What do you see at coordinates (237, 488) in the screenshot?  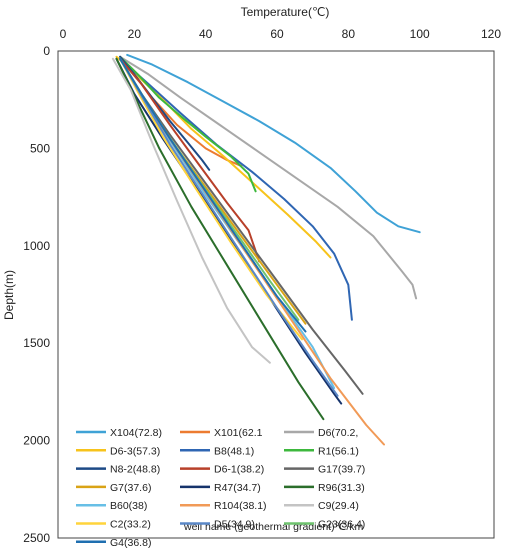 I see `legend-label: R47(34.7)` at bounding box center [237, 488].